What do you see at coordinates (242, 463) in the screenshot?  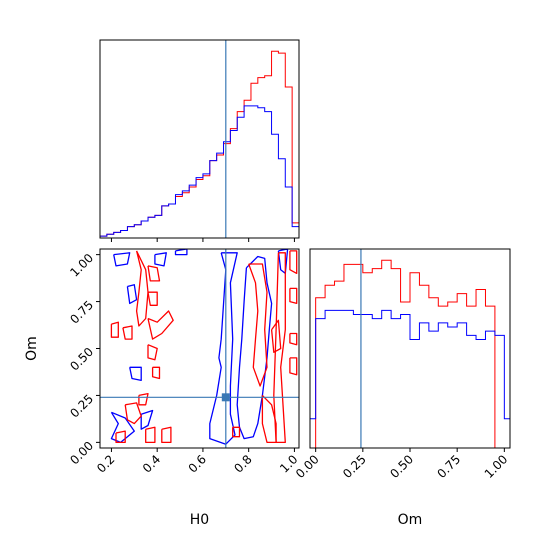 I see `contour-xtick-label-3: 0.8` at bounding box center [242, 463].